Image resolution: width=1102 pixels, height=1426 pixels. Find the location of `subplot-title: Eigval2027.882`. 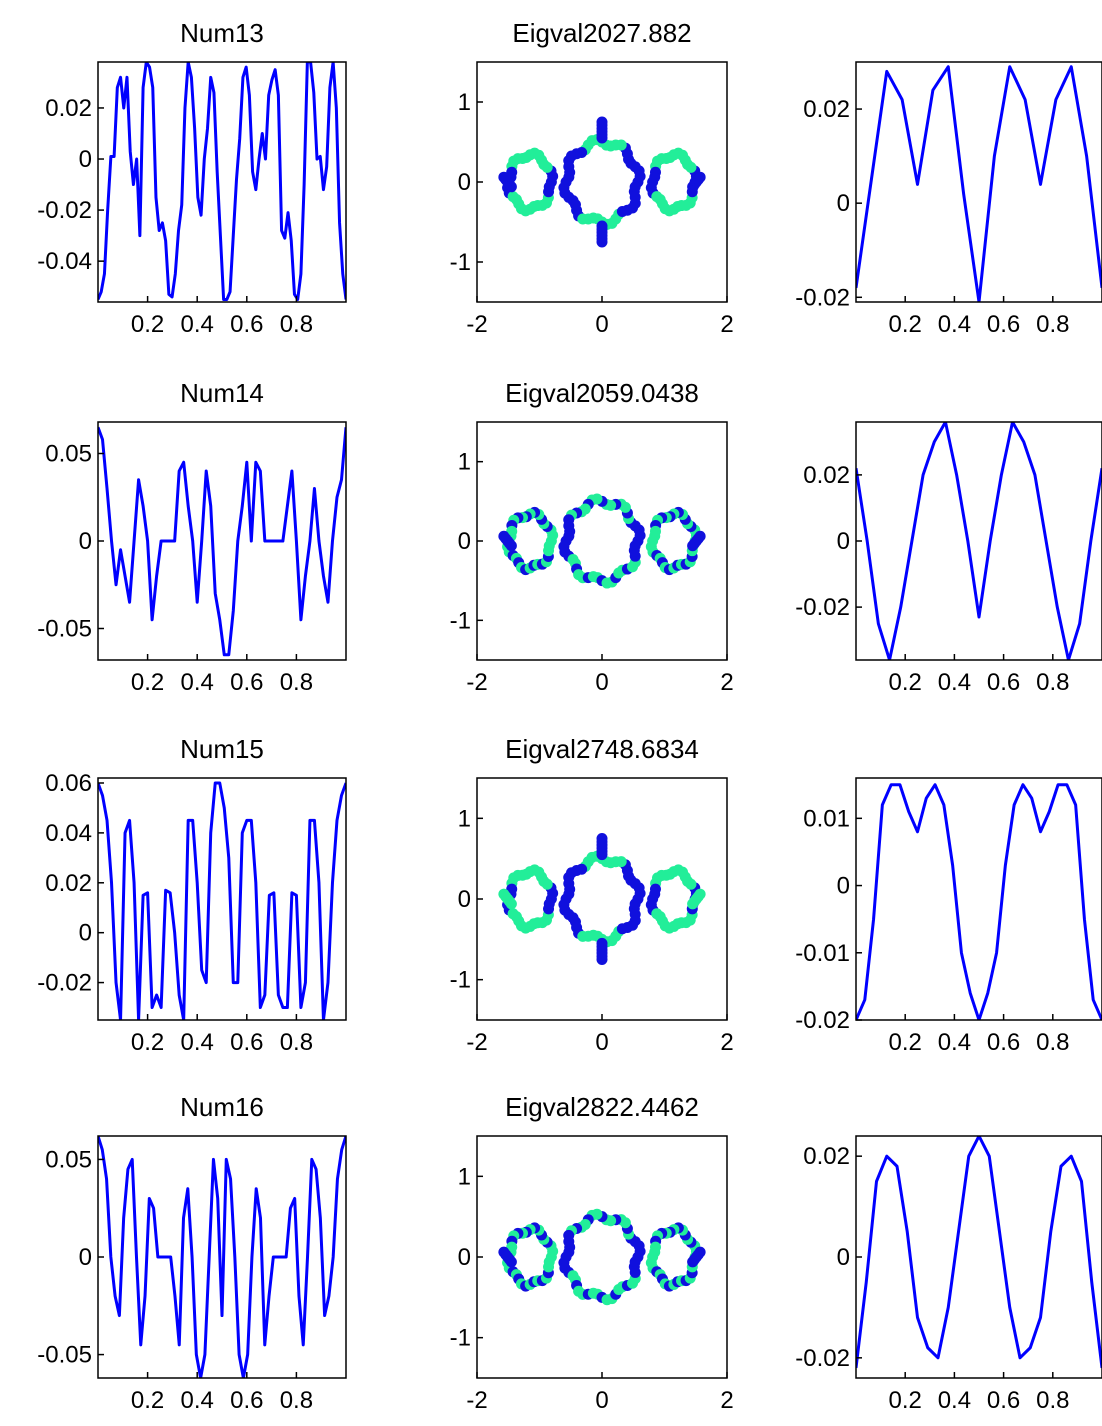

subplot-title: Eigval2027.882 is located at coordinates (601, 33).